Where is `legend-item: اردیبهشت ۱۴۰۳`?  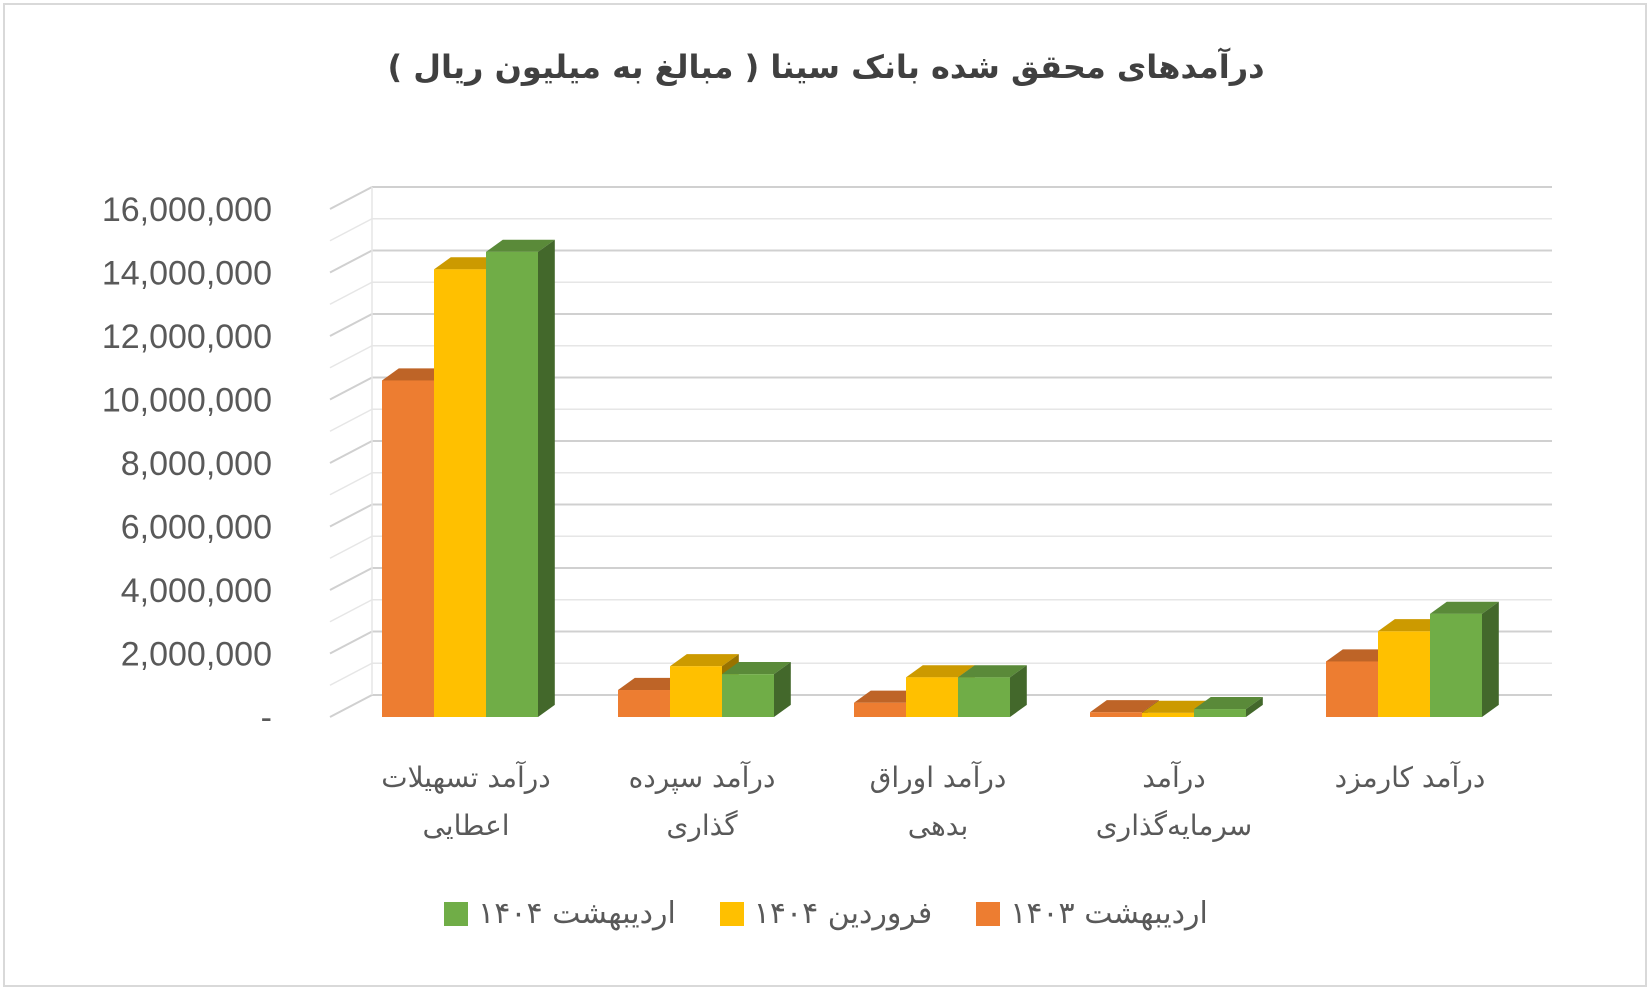 legend-item: اردیبهشت ۱۴۰۳ is located at coordinates (1092, 913).